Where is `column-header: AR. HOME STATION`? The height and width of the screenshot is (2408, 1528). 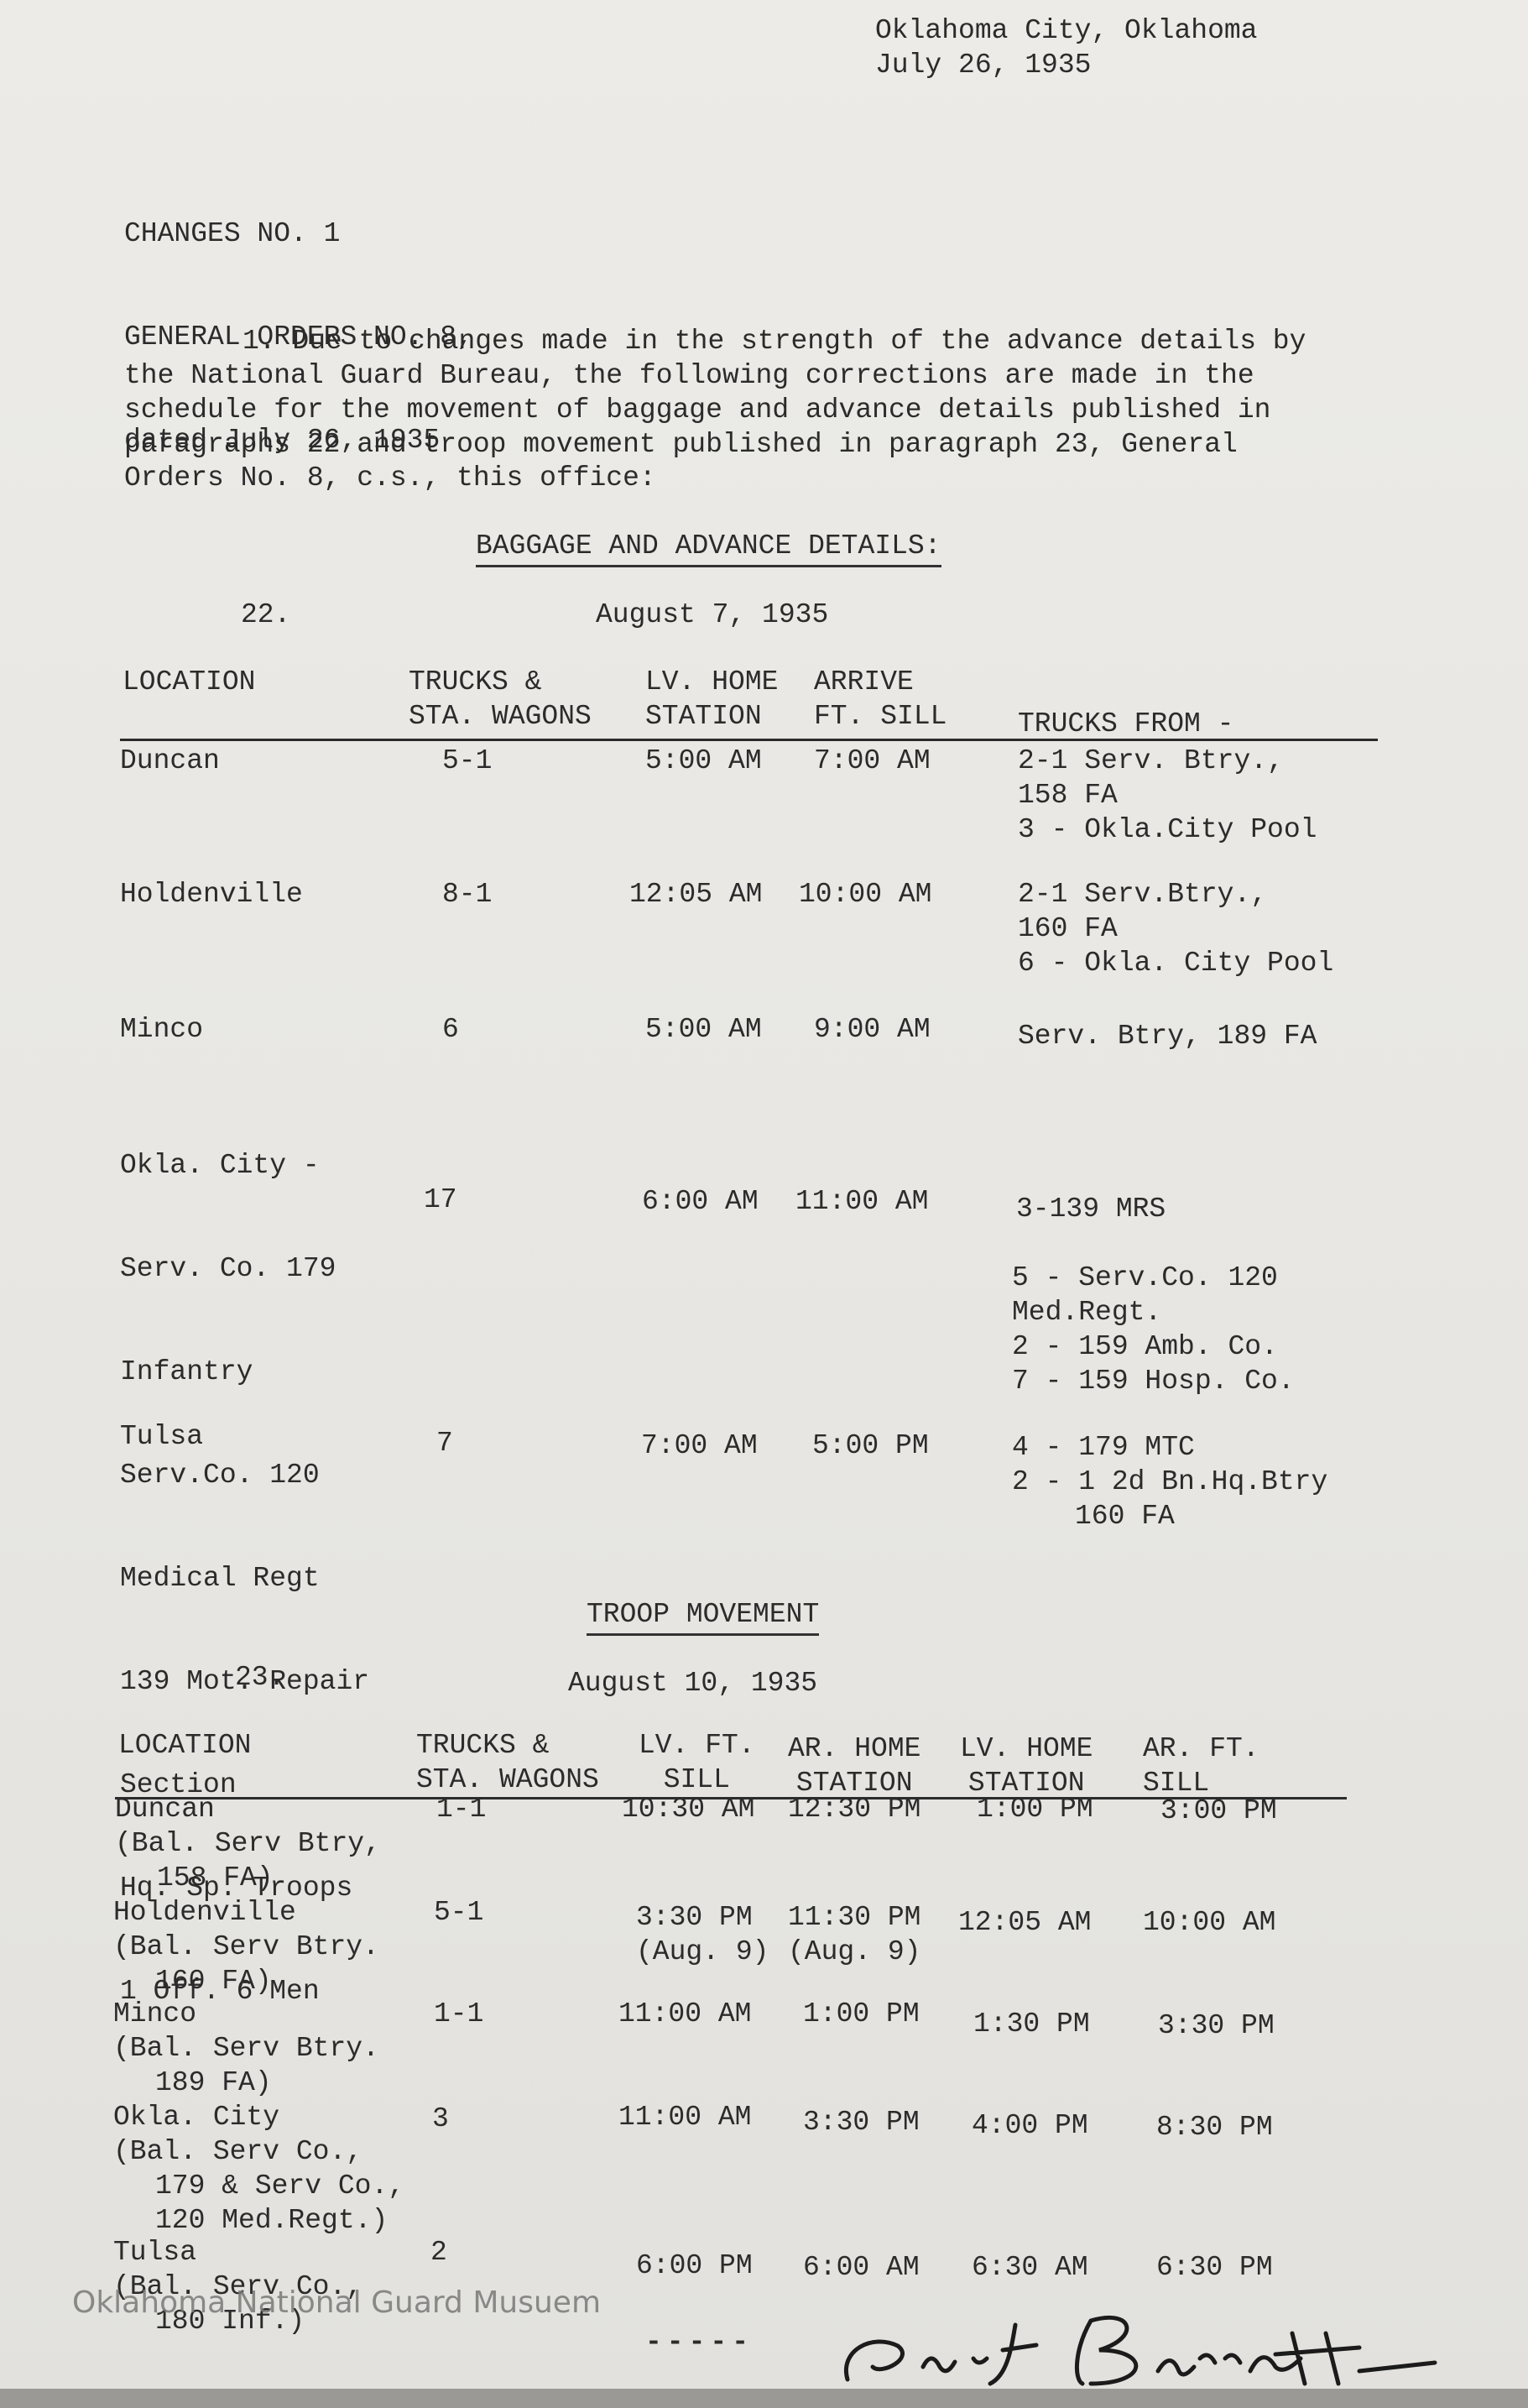 column-header: AR. HOME STATION is located at coordinates (854, 1766).